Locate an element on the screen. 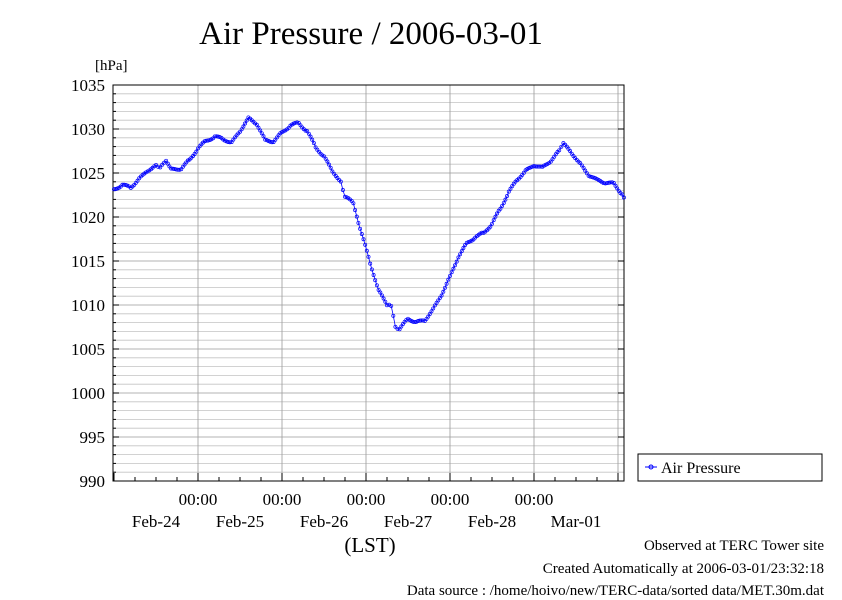  x-tick-date-label: Feb-27 is located at coordinates (408, 521).